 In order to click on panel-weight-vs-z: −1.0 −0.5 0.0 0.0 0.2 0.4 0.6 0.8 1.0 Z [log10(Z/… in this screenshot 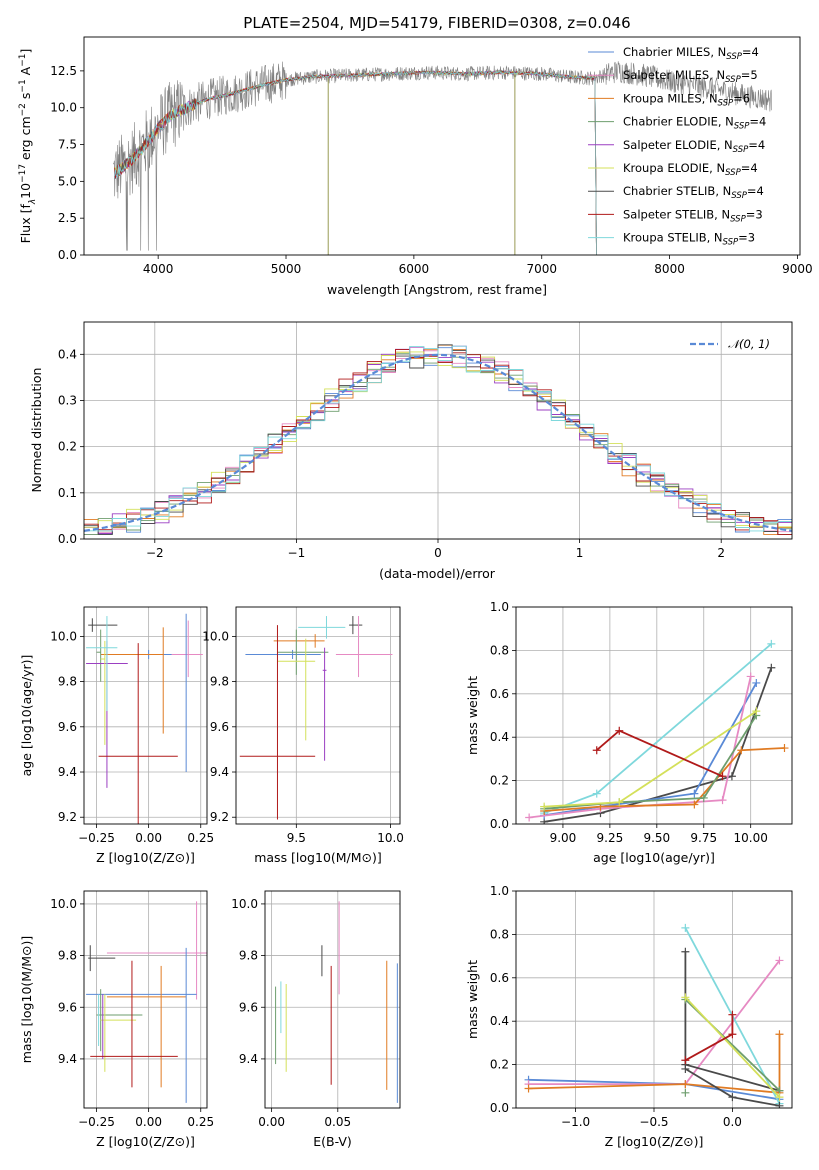, I will do `click(629, 1016)`.